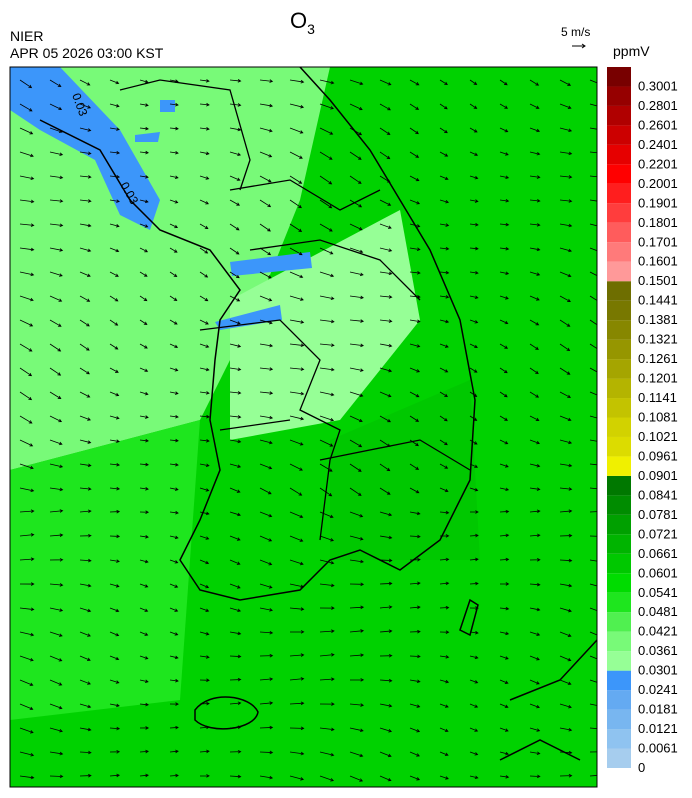  Describe the element at coordinates (658, 650) in the screenshot. I see `colorbar-label: 0.0361` at that location.